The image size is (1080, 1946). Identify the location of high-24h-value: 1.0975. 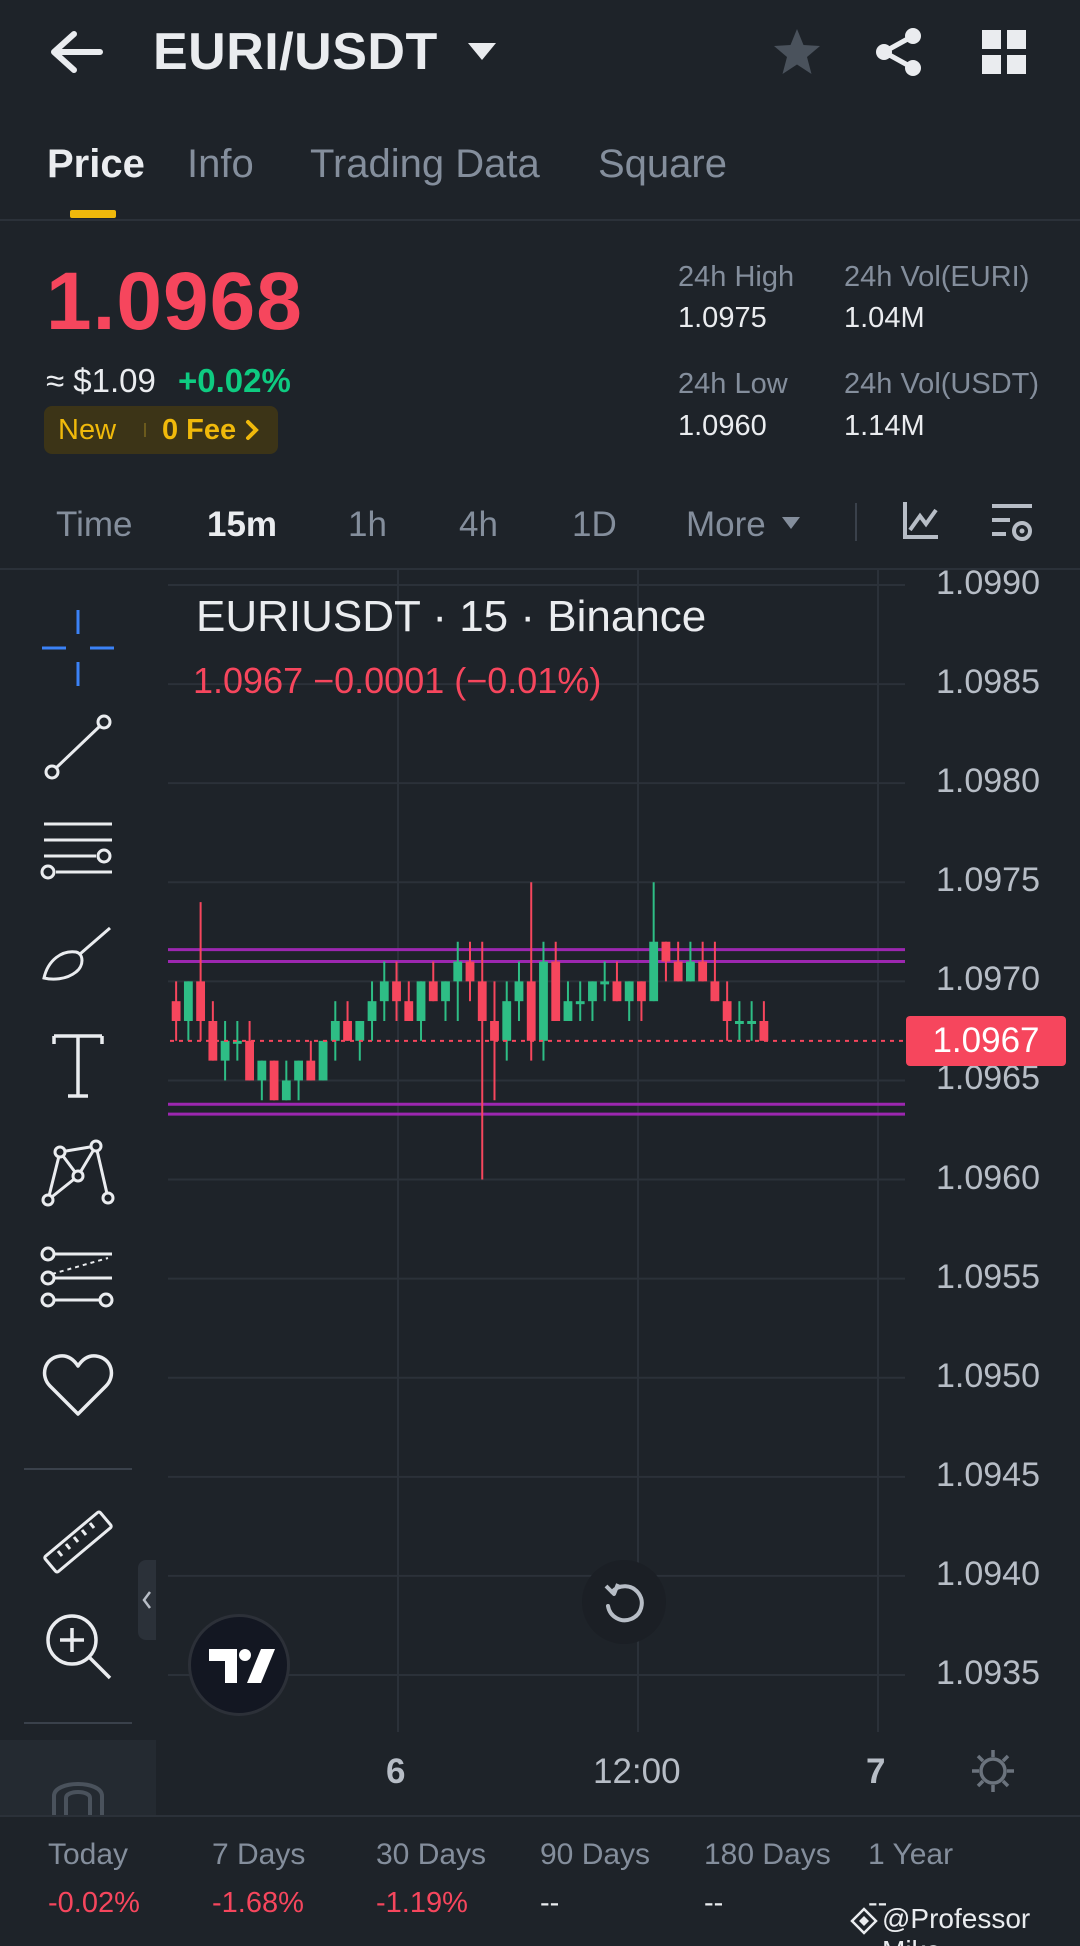
(722, 318).